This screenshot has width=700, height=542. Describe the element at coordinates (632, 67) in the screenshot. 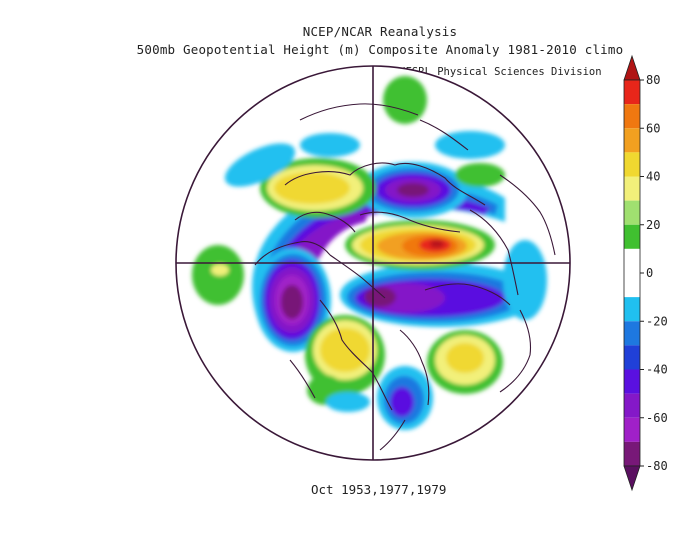

I see `colorbar-top-arrow` at that location.